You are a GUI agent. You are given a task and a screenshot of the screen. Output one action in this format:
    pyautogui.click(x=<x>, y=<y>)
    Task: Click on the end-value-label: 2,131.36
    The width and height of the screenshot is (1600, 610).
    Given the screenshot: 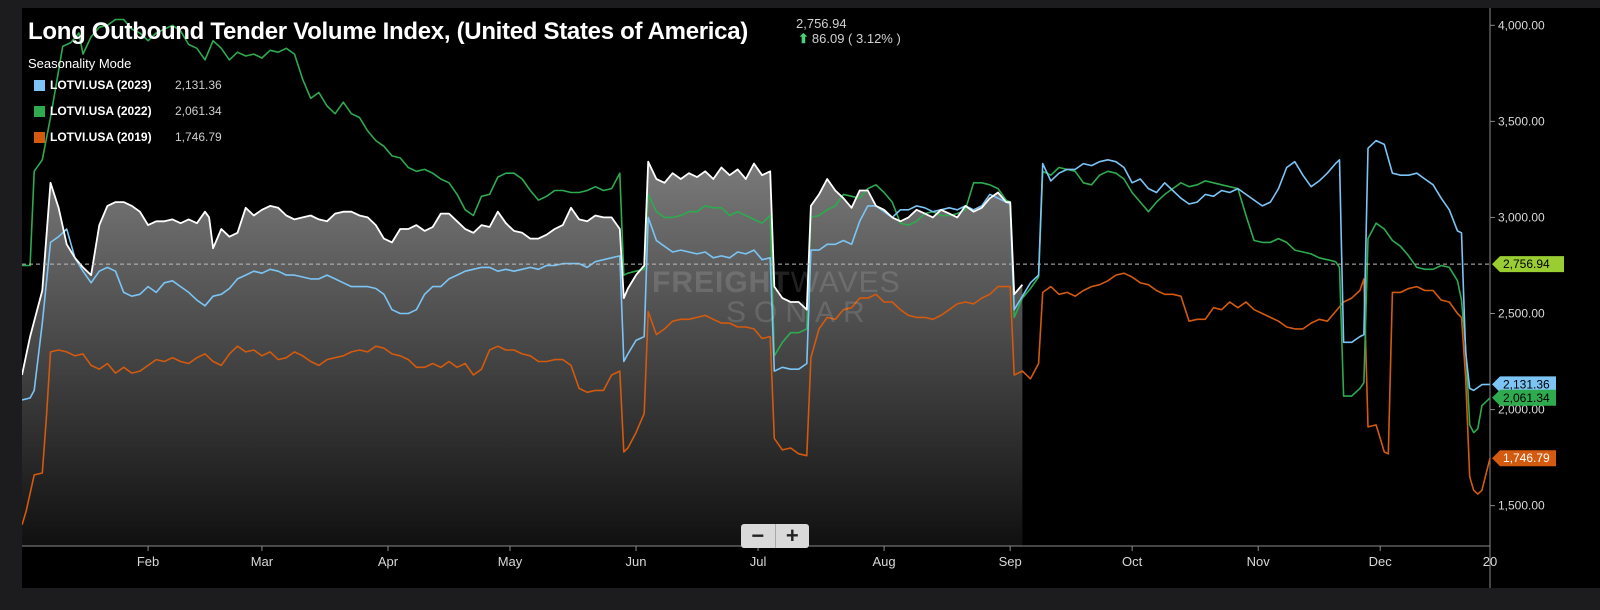 What is the action you would take?
    pyautogui.click(x=1524, y=384)
    